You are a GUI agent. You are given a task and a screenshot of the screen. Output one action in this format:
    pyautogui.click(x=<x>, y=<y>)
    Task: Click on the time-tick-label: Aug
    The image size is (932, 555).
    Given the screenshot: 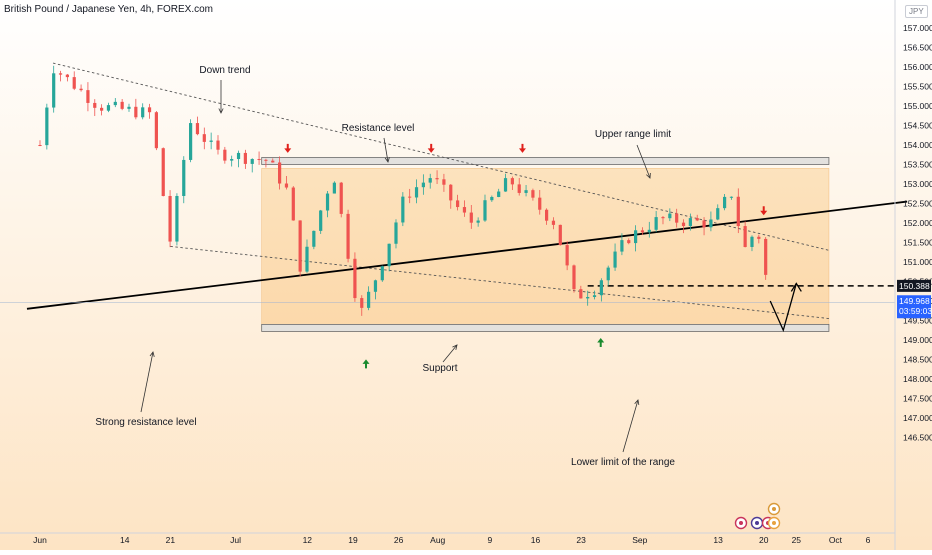 What is the action you would take?
    pyautogui.click(x=437, y=540)
    